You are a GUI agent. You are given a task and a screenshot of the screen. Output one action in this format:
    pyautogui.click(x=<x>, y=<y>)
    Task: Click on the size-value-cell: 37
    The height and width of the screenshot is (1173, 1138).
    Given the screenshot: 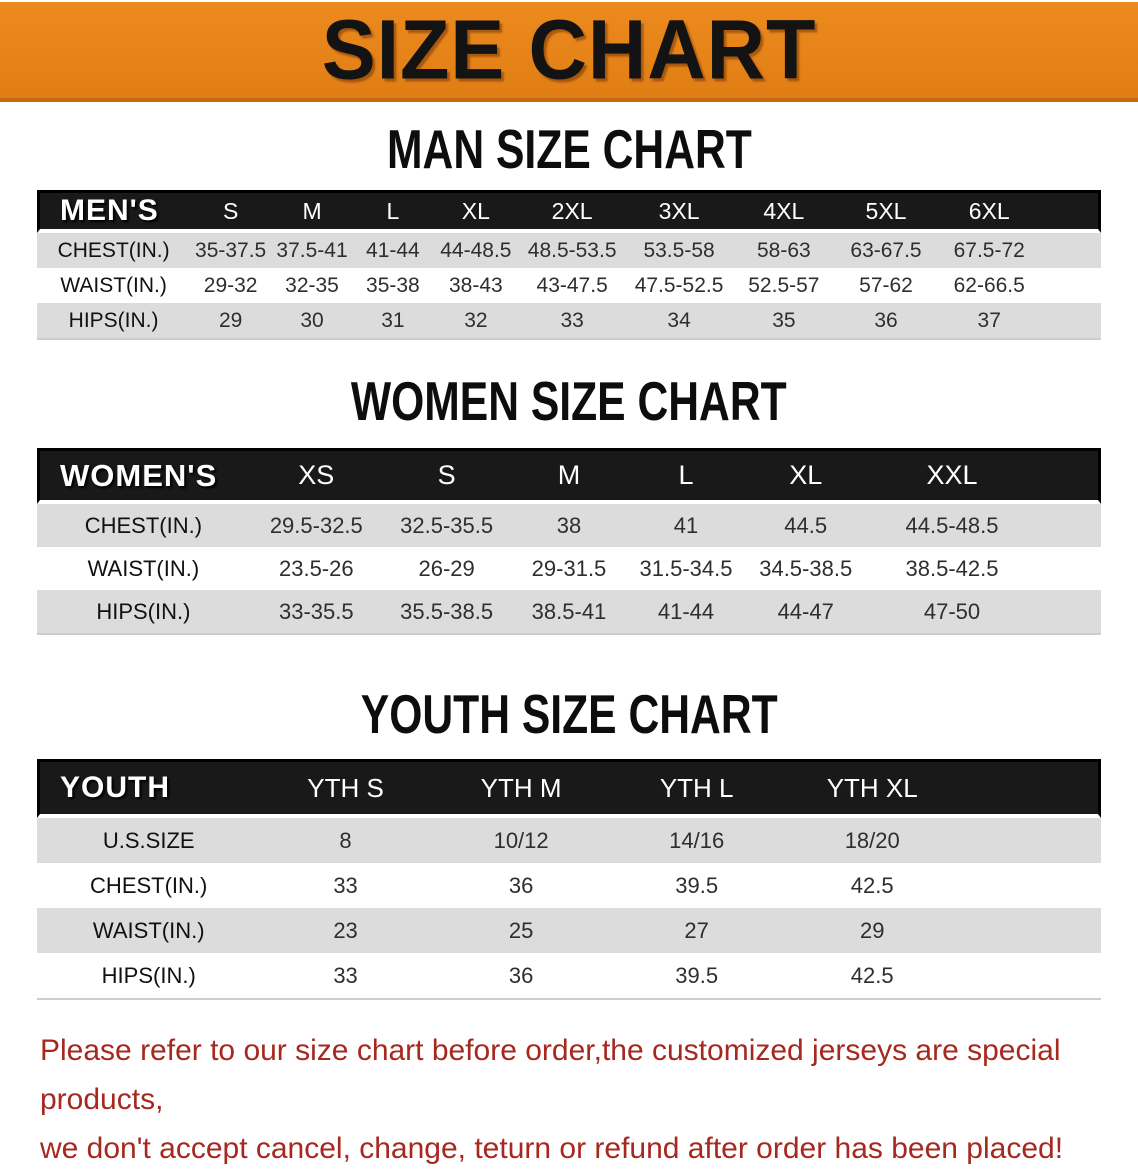 What is the action you would take?
    pyautogui.click(x=989, y=320)
    